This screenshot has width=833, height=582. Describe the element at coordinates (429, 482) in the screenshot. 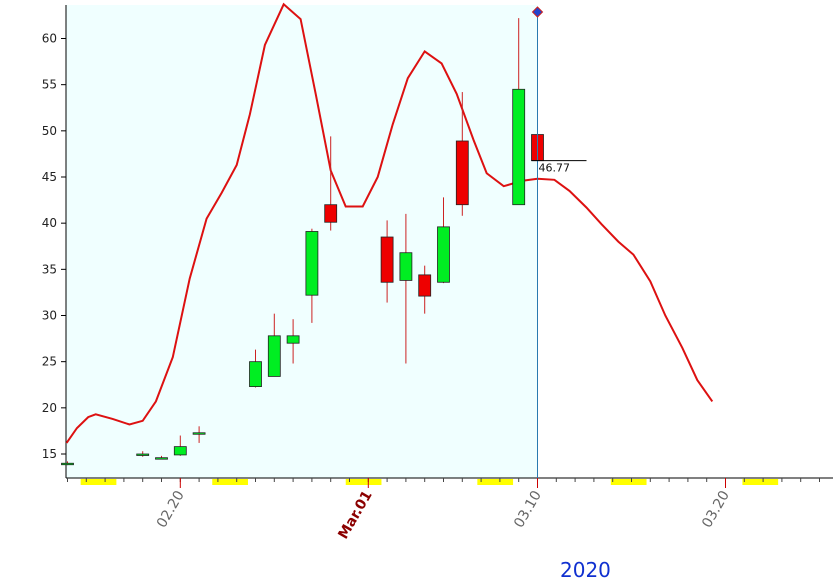

I see `weekend-markers` at that location.